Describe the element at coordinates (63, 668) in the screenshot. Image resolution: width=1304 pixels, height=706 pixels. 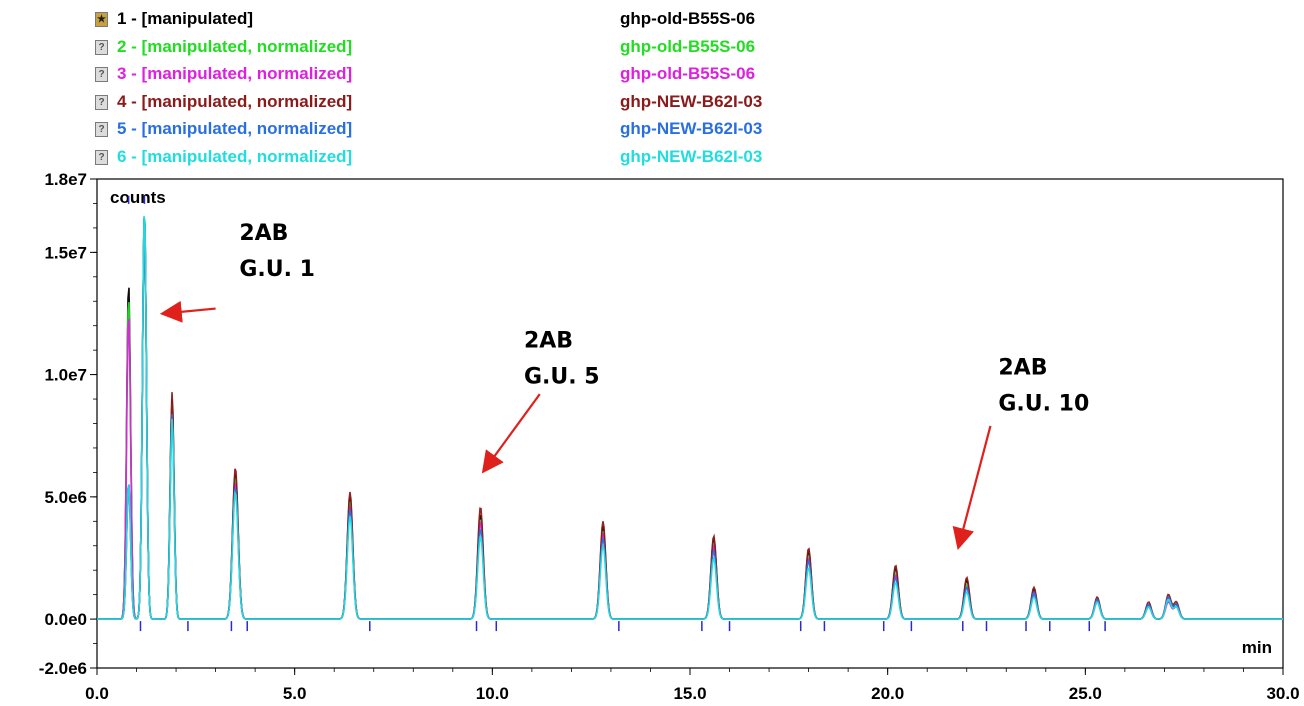
I see `y-tick-label: -2.0e6` at that location.